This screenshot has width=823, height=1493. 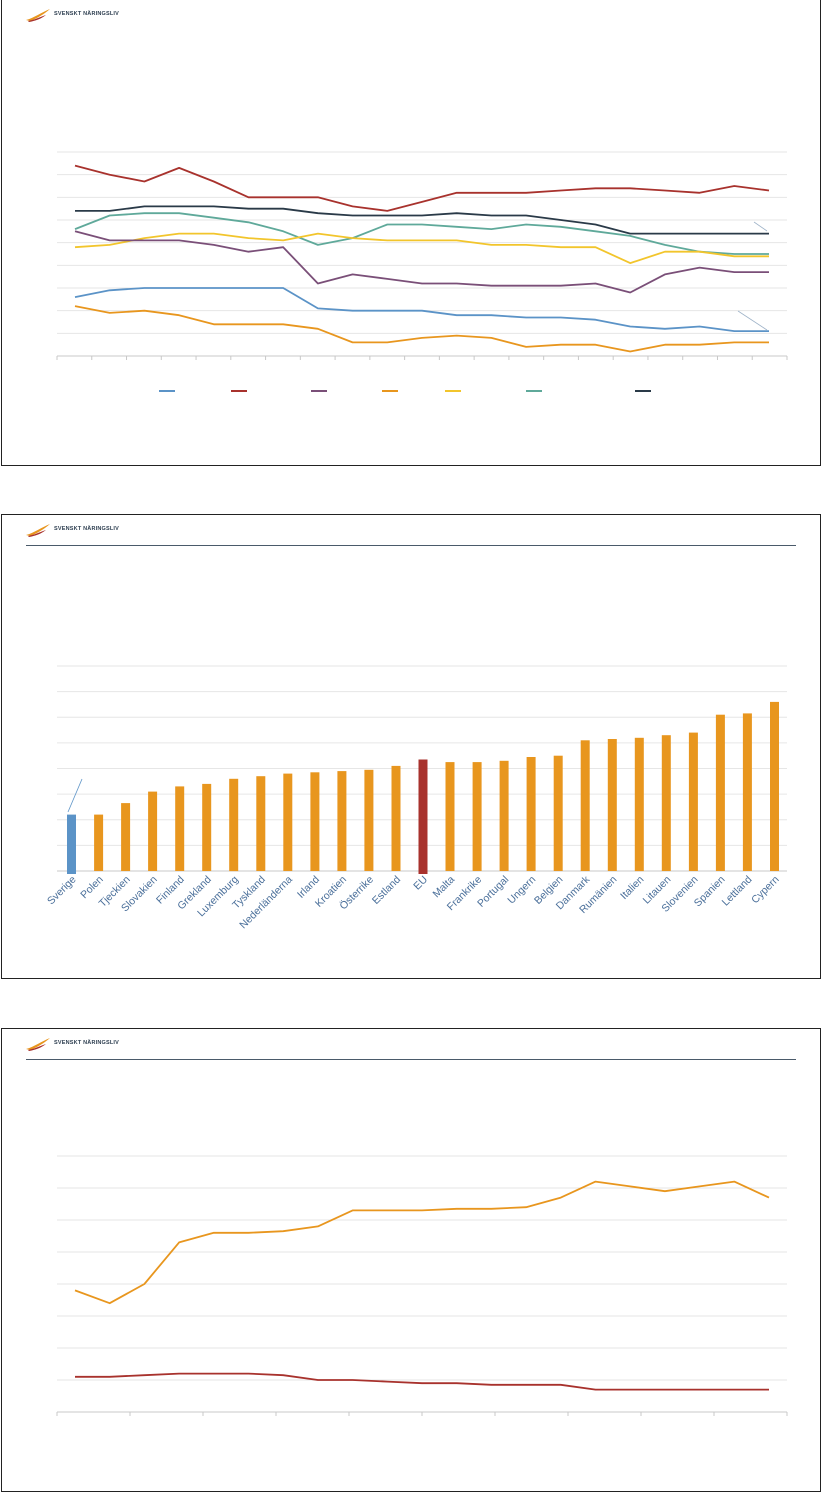 What do you see at coordinates (99, 842) in the screenshot?
I see `bar-polen` at bounding box center [99, 842].